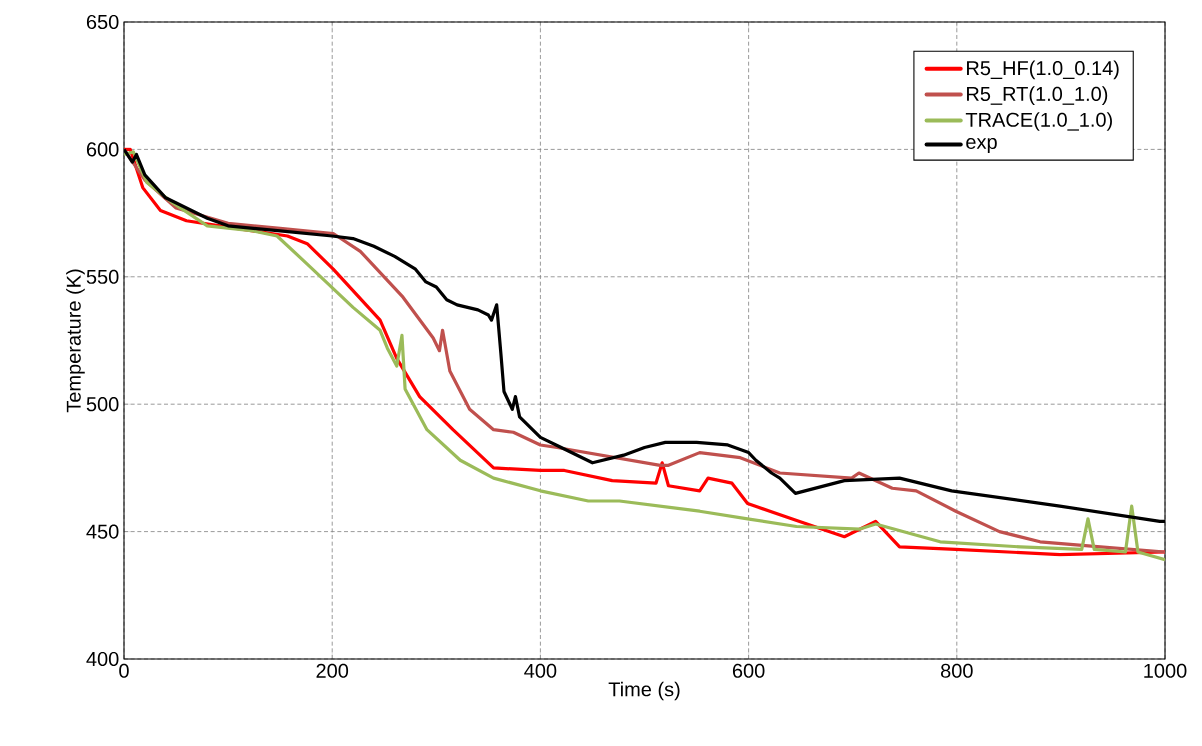  Describe the element at coordinates (75, 341) in the screenshot. I see `y-axis-title: Temperature (K)` at that location.